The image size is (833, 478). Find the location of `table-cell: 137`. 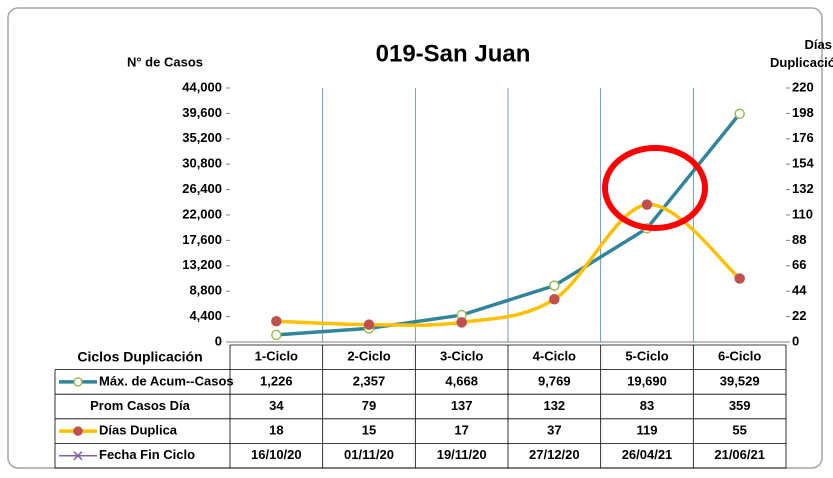

table-cell: 137 is located at coordinates (462, 405).